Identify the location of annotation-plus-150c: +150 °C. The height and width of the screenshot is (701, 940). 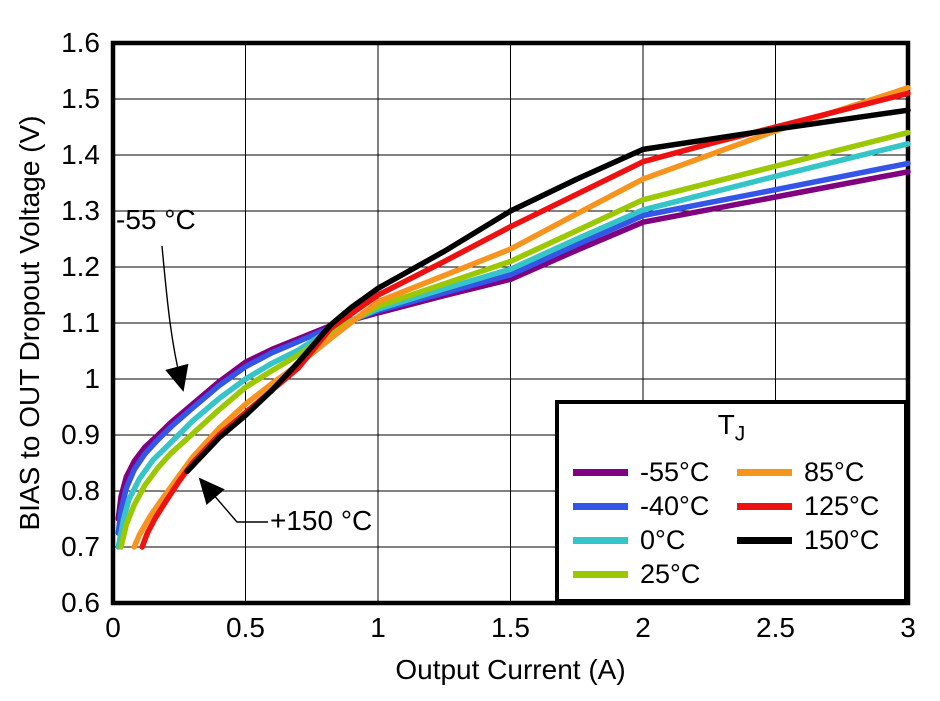
(321, 520).